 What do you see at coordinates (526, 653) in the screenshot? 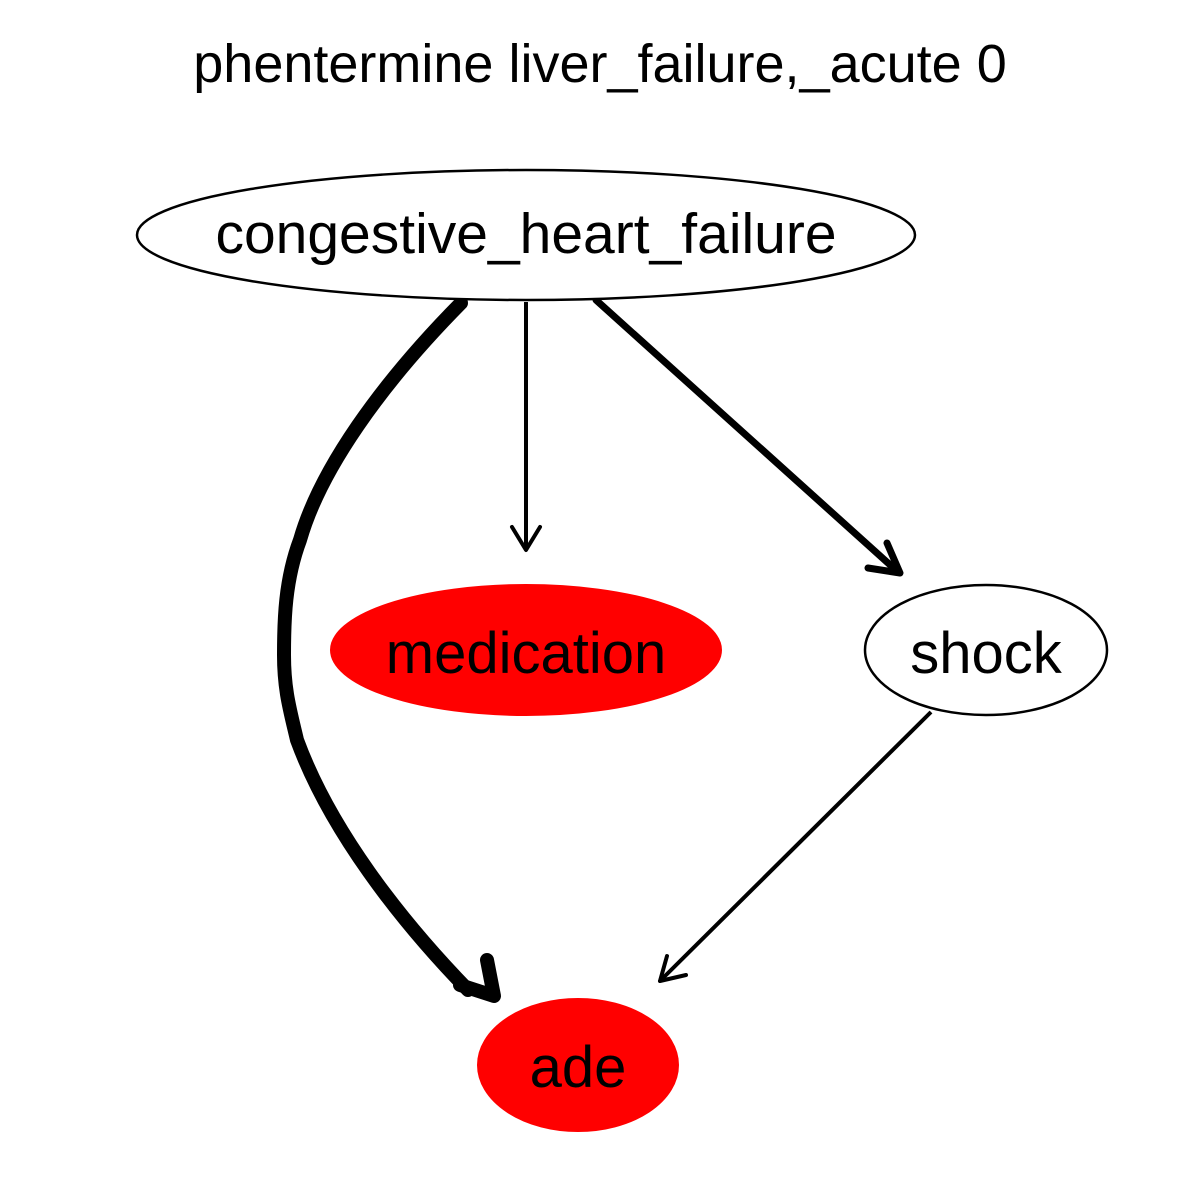
I see `node-label: medication` at bounding box center [526, 653].